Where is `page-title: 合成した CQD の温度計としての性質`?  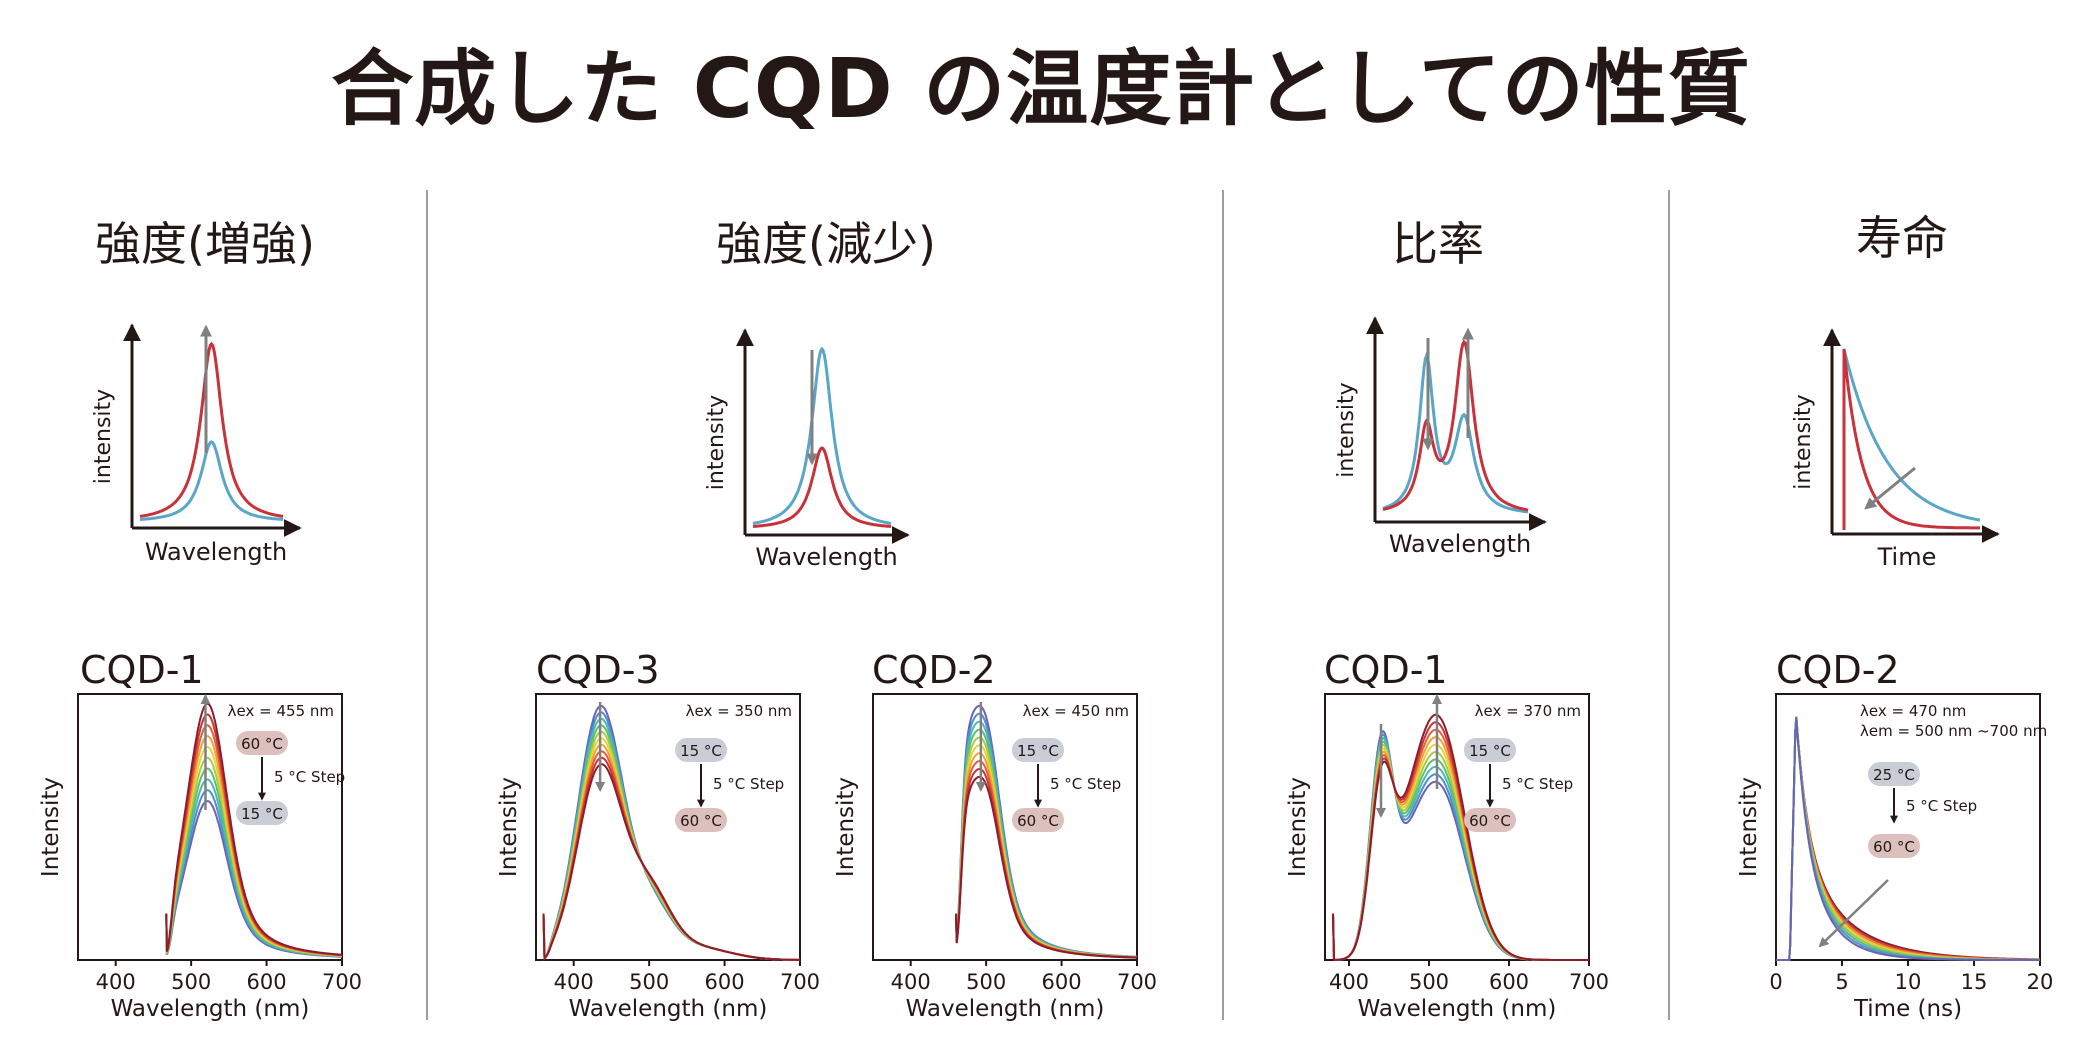 page-title: 合成した CQD の温度計としての性質 is located at coordinates (1041, 89).